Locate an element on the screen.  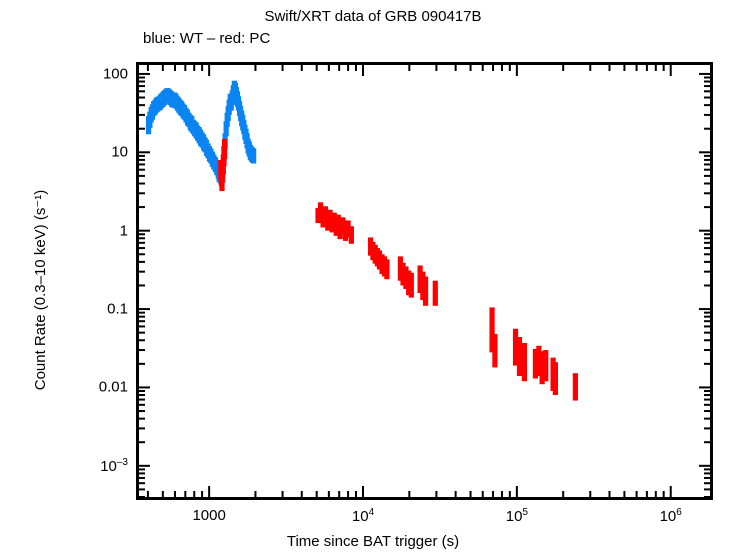
y-tick-label: 1 is located at coordinates (123, 231).